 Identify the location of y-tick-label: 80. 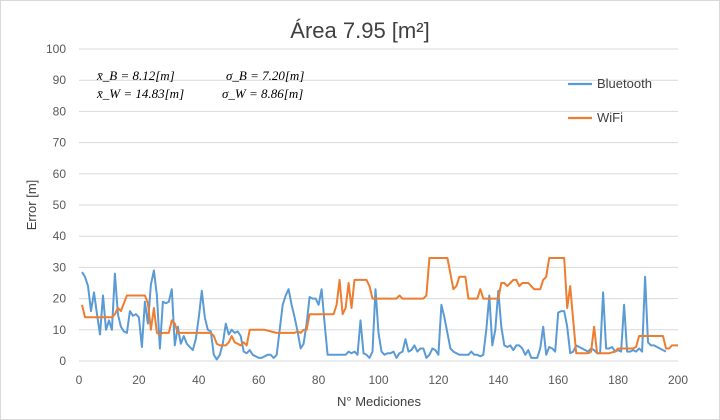
(60, 111).